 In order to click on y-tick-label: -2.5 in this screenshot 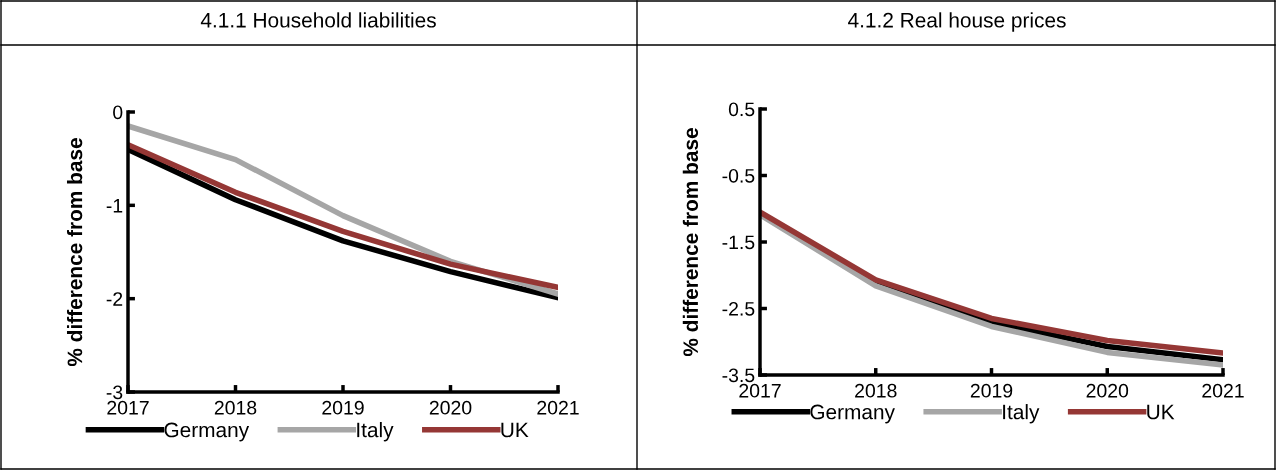, I will do `click(738, 308)`.